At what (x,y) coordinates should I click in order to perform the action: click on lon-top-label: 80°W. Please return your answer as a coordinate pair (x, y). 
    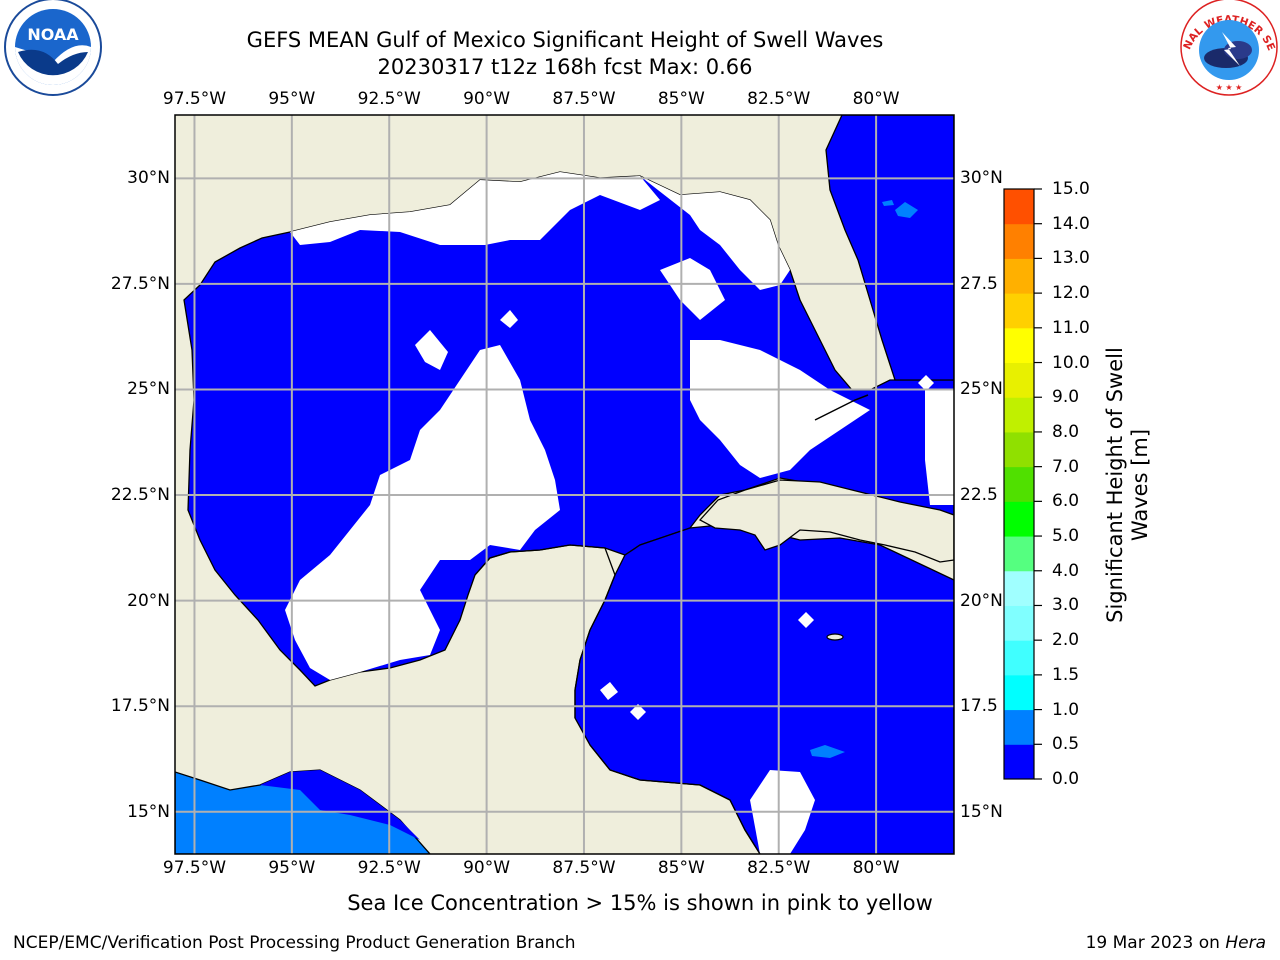
    Looking at the image, I should click on (876, 99).